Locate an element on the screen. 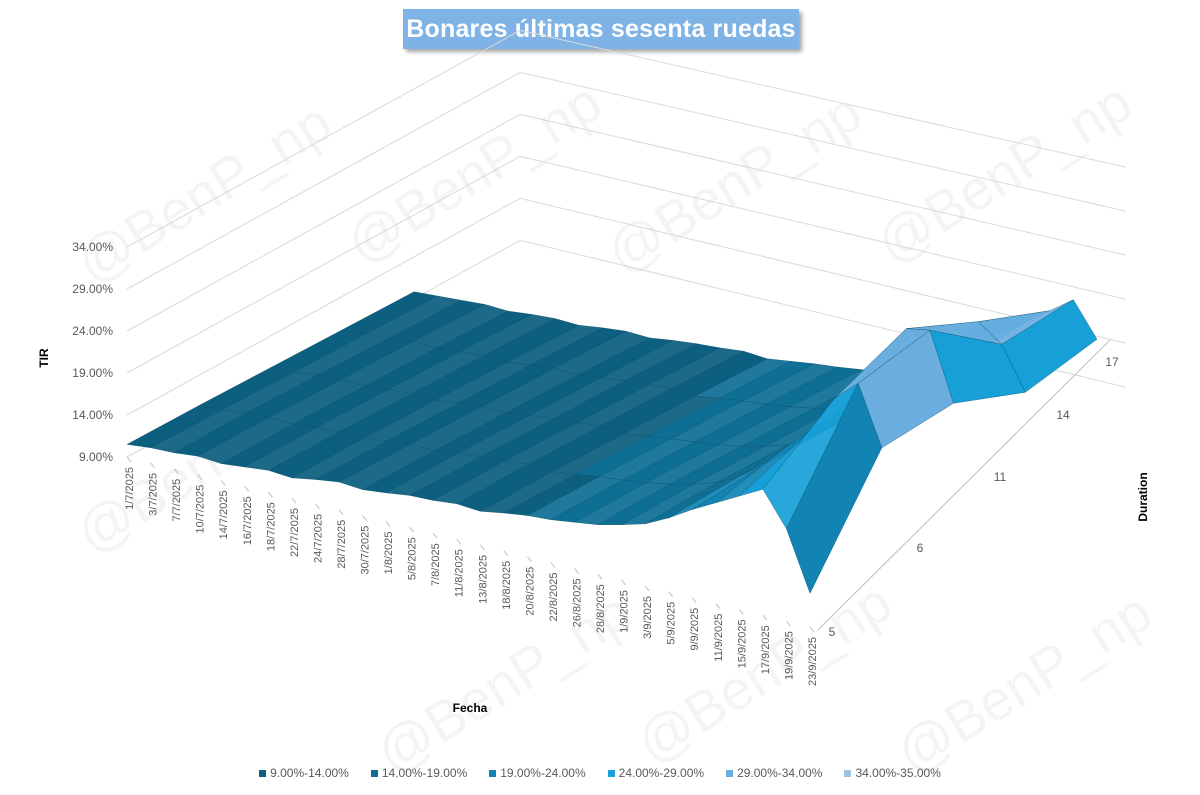  tir-tick-label: 24.00% is located at coordinates (92, 331).